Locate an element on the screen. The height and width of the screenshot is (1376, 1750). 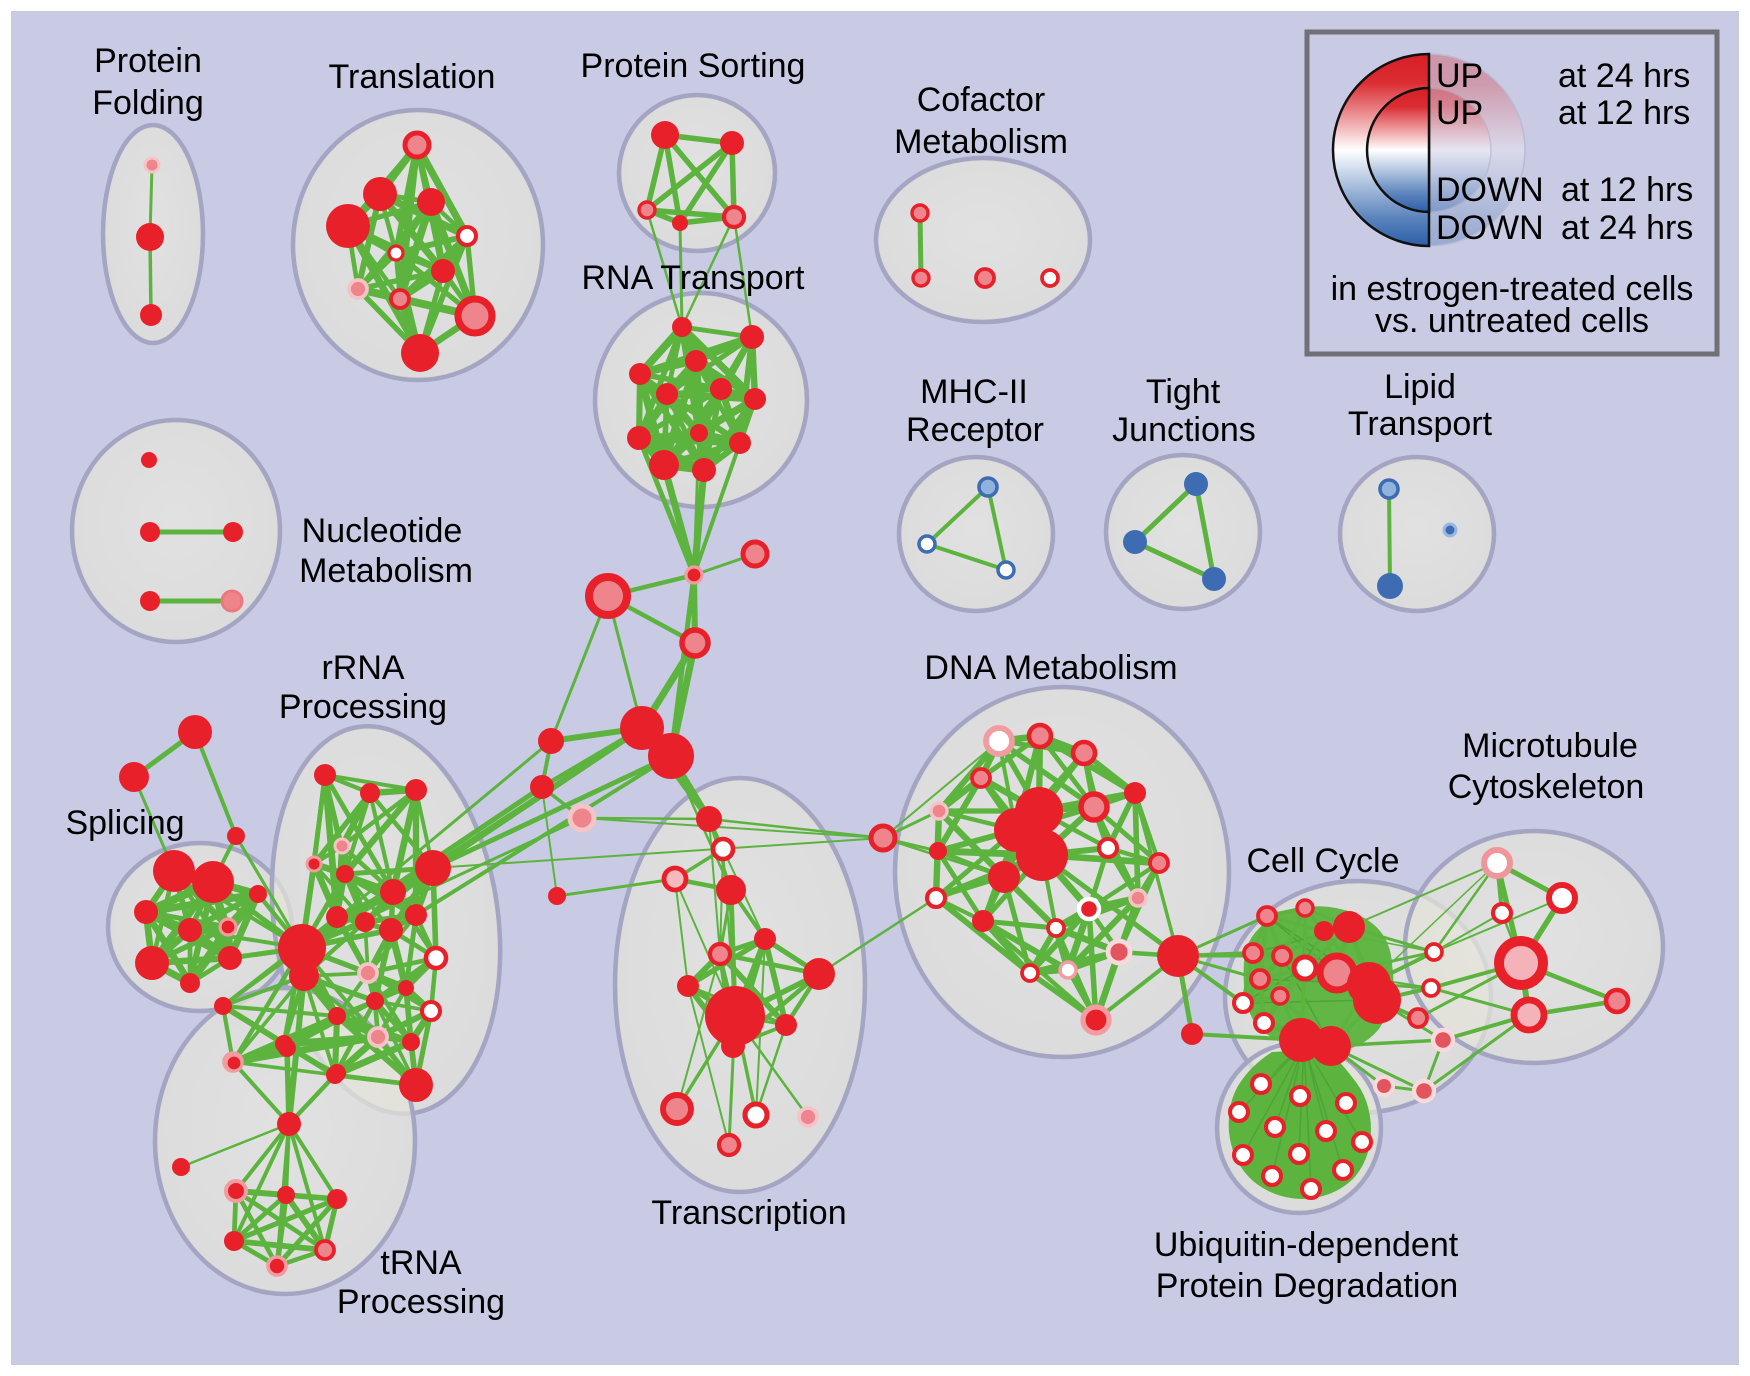
svg-text: Ubiquitin-dependent is located at coordinates (1306, 1245).